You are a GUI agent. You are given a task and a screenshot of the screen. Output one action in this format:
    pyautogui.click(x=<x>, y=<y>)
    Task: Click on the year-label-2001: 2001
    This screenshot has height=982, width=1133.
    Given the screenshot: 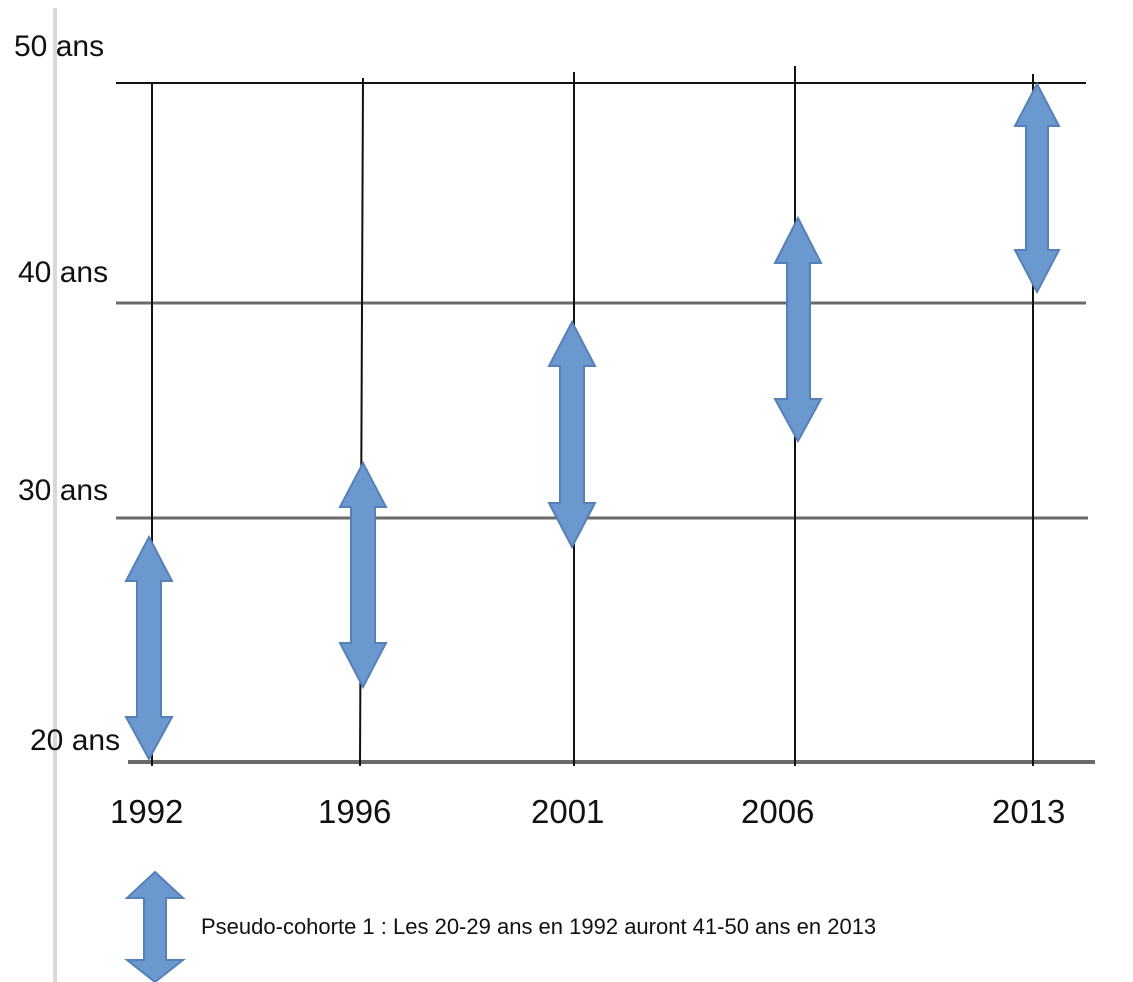 What is the action you would take?
    pyautogui.click(x=568, y=811)
    